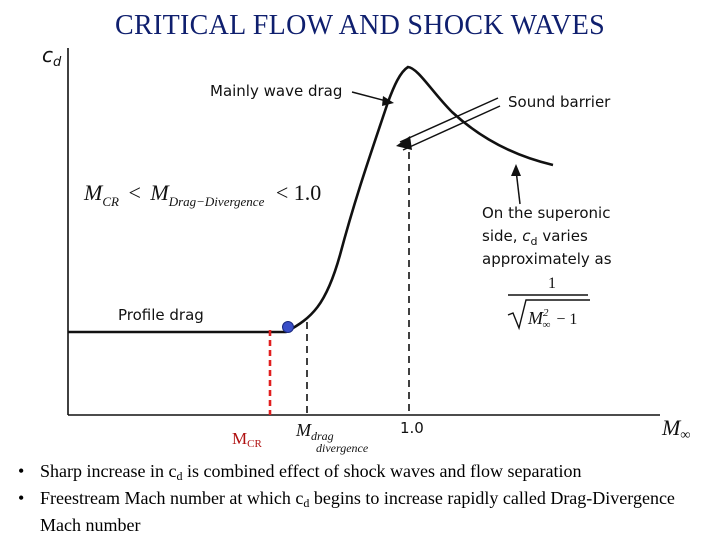  Describe the element at coordinates (247, 439) in the screenshot. I see `mcr-tick-label: MCR` at that location.